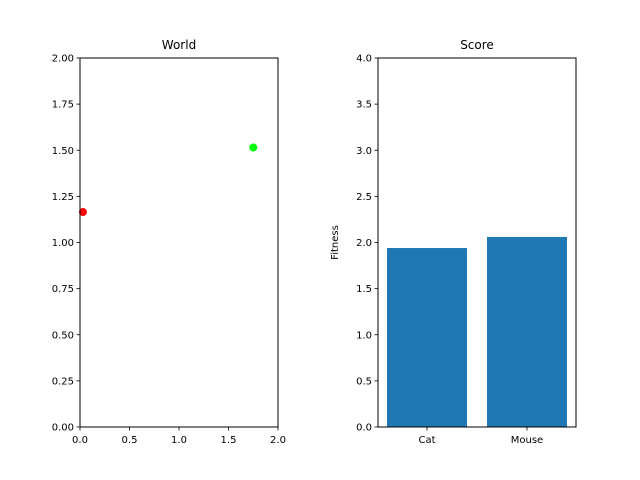 This screenshot has height=480, width=640. Describe the element at coordinates (364, 59) in the screenshot. I see `score-y-tick-label: 4.0` at that location.